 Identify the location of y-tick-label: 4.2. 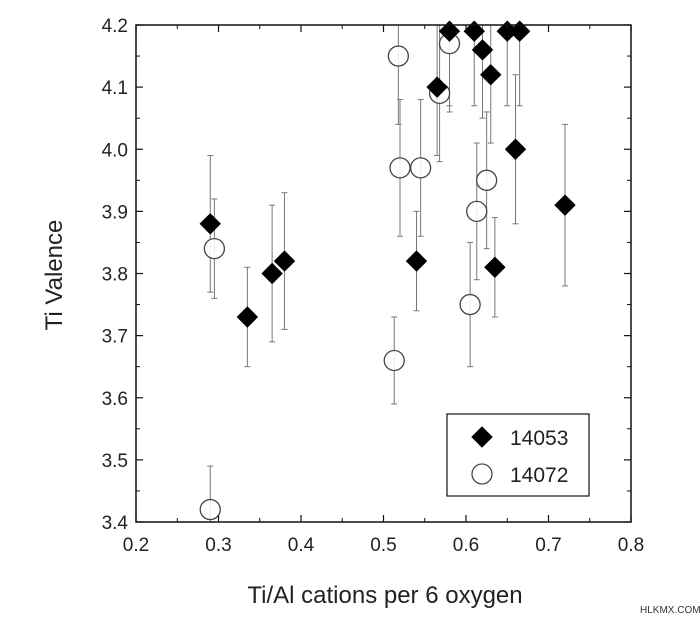
(115, 26).